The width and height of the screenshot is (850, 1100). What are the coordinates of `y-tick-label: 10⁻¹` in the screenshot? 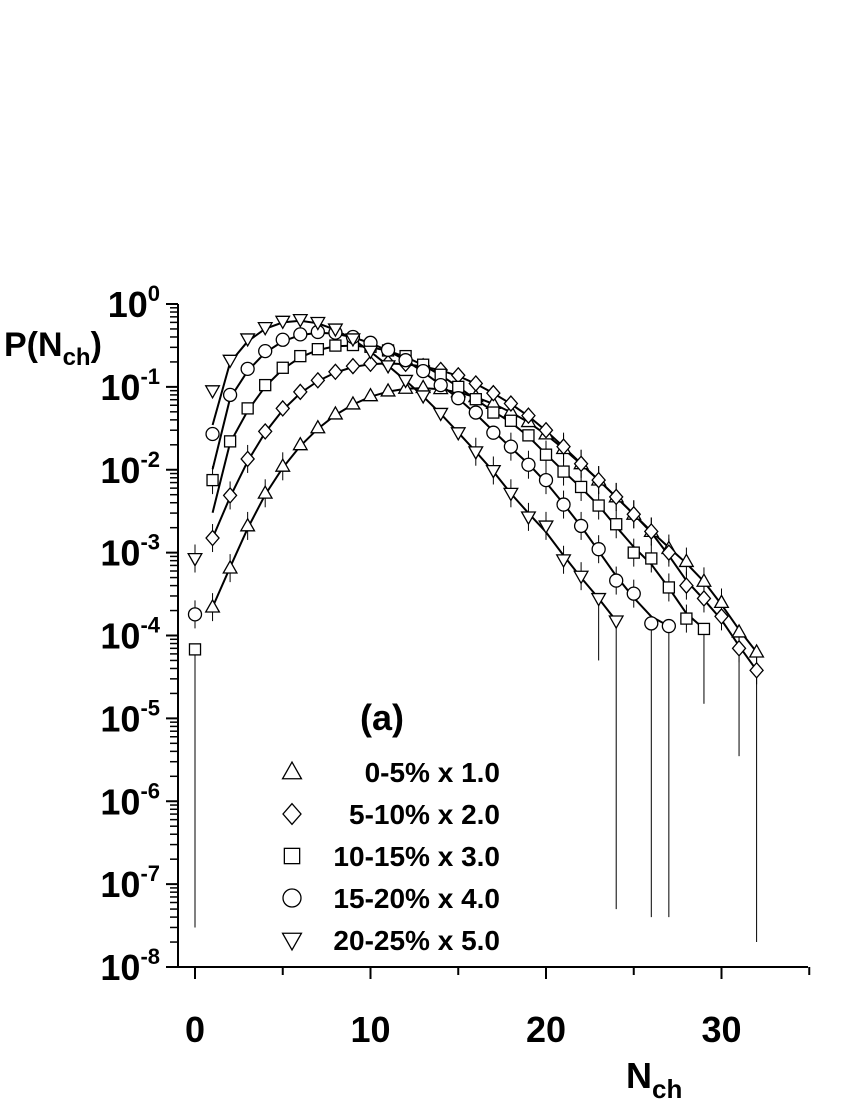 It's located at (130, 386).